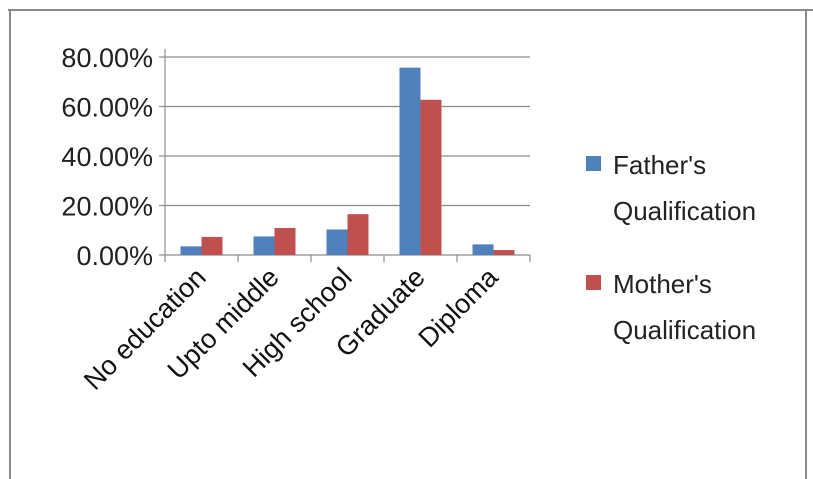 This screenshot has height=479, width=813. Describe the element at coordinates (107, 58) in the screenshot. I see `y-tick-label: 80.00%` at that location.